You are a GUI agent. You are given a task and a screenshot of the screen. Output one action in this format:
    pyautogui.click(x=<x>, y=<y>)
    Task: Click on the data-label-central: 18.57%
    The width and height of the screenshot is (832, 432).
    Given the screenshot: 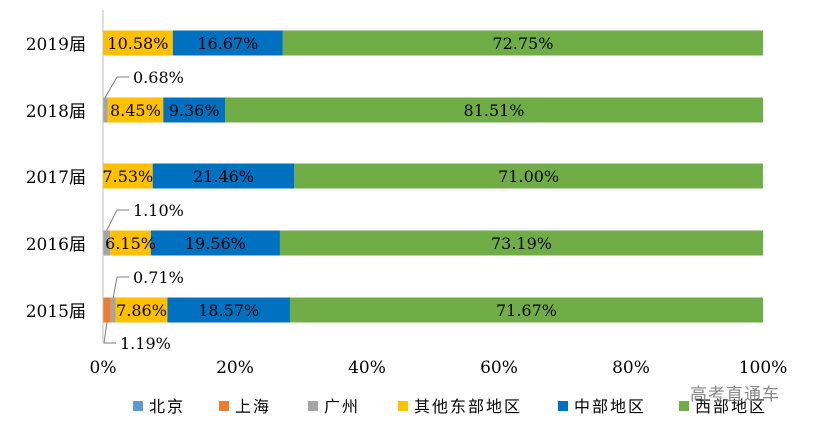 What is the action you would take?
    pyautogui.click(x=228, y=310)
    